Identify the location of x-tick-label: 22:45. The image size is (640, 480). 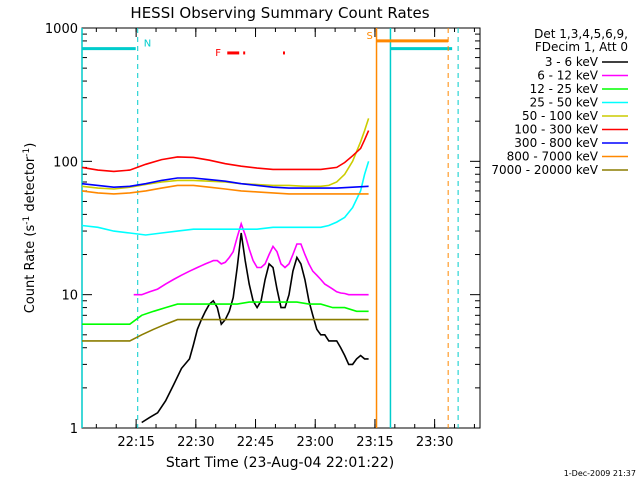
(255, 442).